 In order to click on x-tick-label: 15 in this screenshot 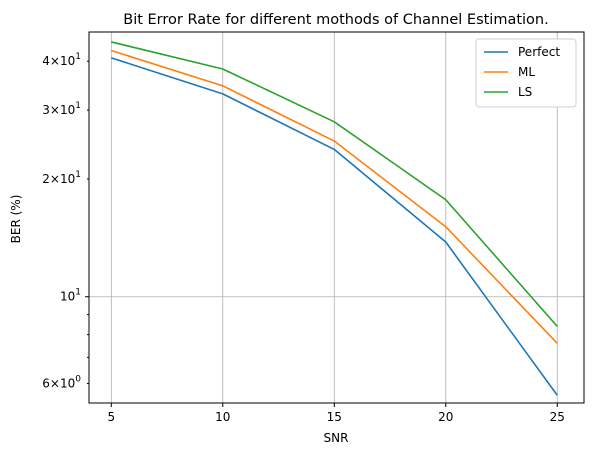, I will do `click(334, 417)`.